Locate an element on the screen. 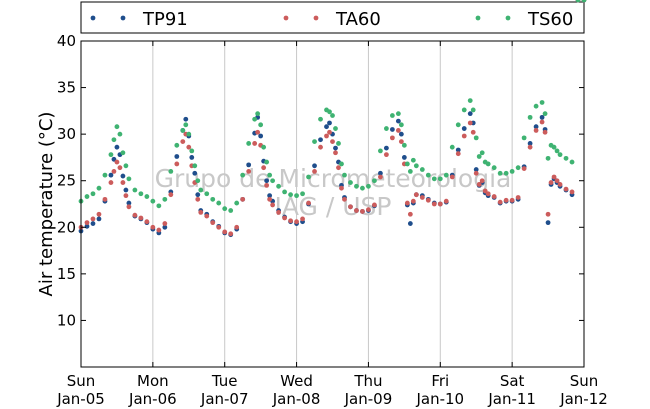  x-tick-label-day: Mon is located at coordinates (153, 381).